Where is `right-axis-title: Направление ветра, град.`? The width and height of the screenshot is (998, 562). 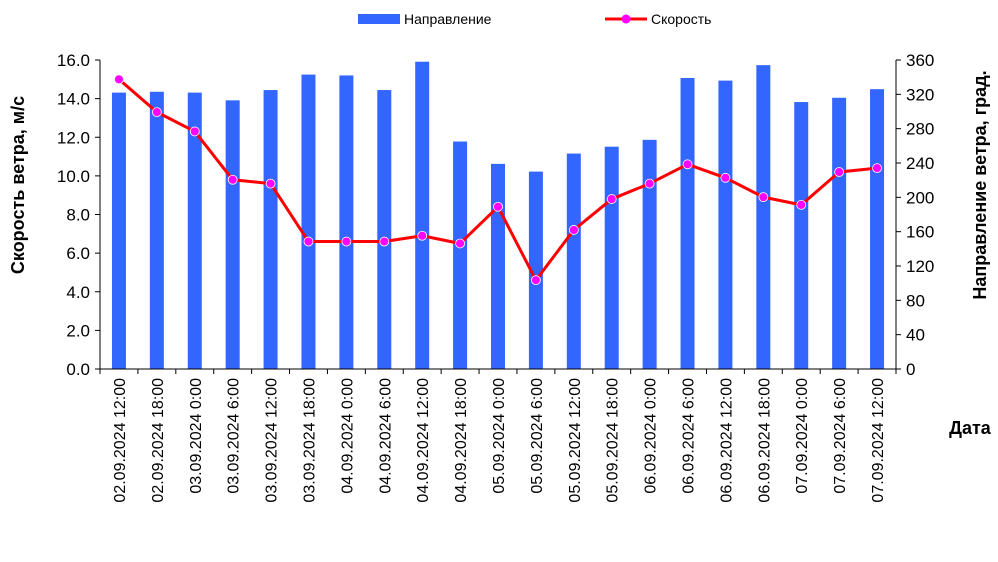
right-axis-title: Направление ветра, град. is located at coordinates (980, 184).